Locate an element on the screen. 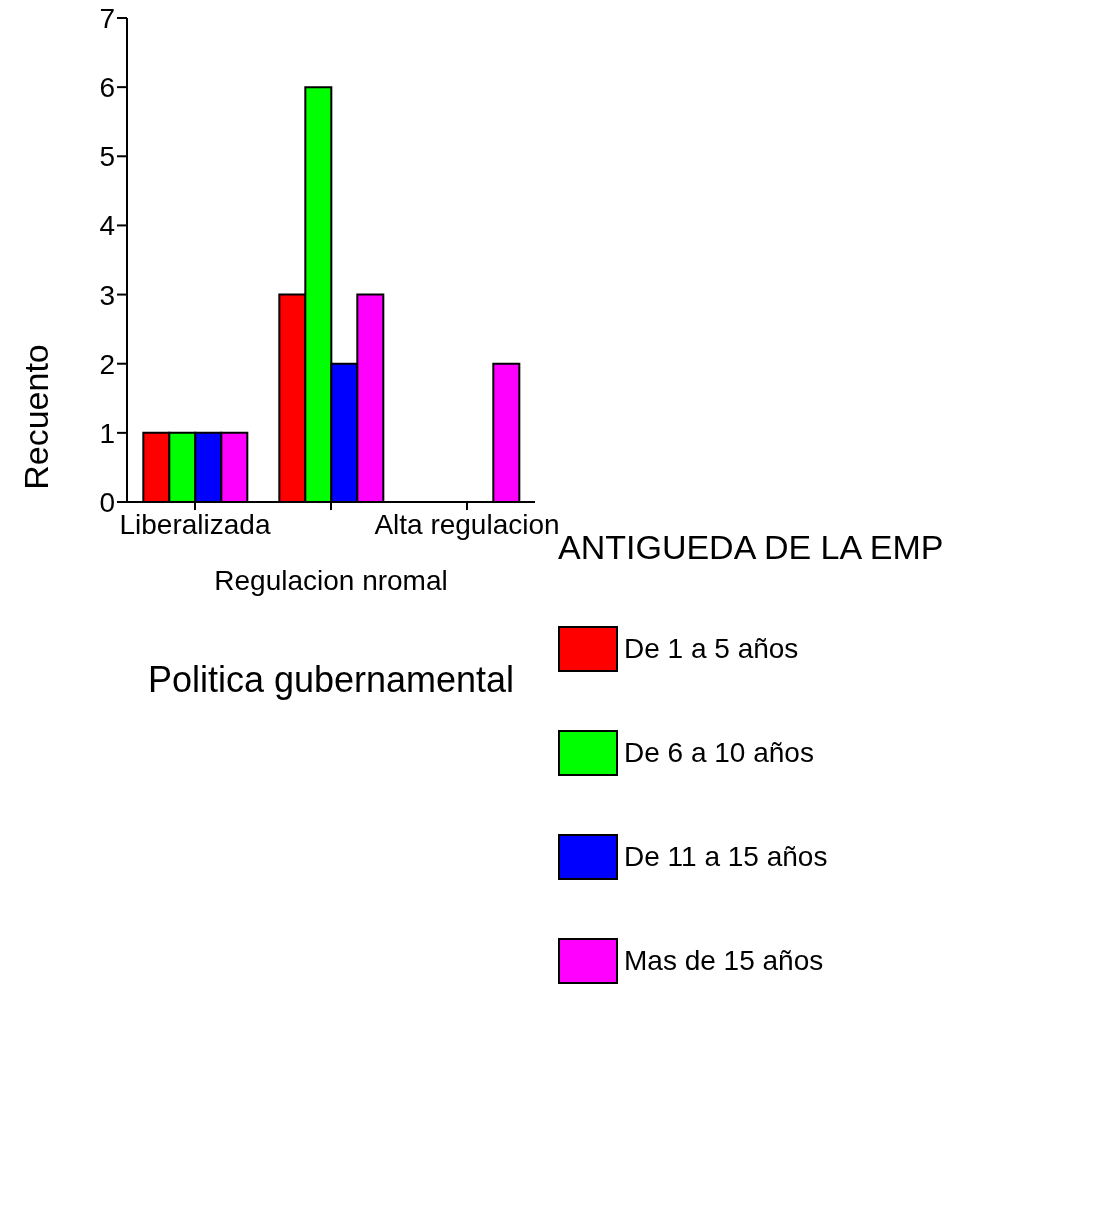 The height and width of the screenshot is (1229, 1101). y-tick-label: 5 is located at coordinates (107, 157).